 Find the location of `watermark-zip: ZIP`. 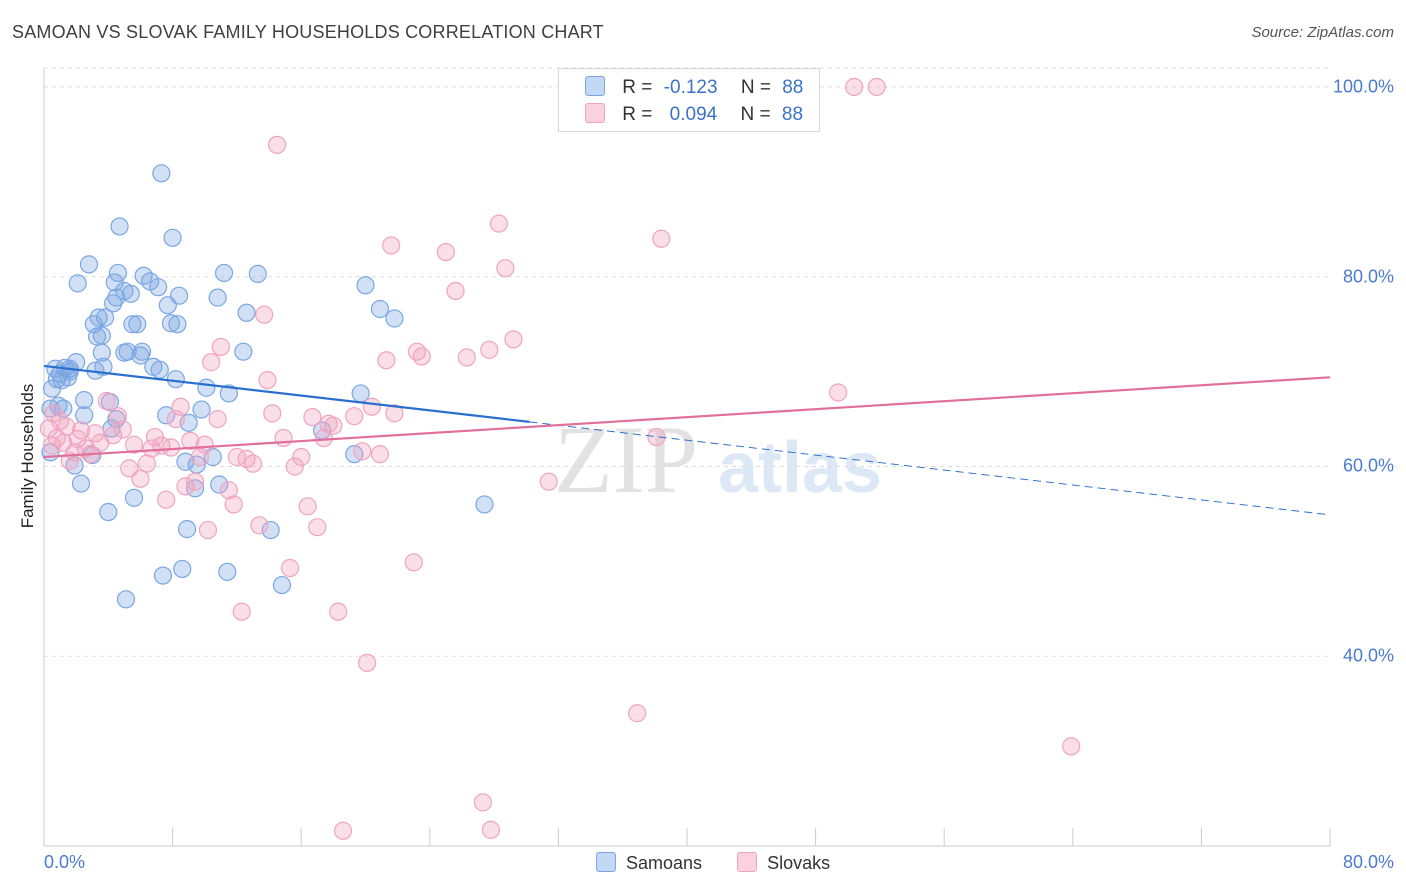

watermark-zip: ZIP is located at coordinates (626, 459).